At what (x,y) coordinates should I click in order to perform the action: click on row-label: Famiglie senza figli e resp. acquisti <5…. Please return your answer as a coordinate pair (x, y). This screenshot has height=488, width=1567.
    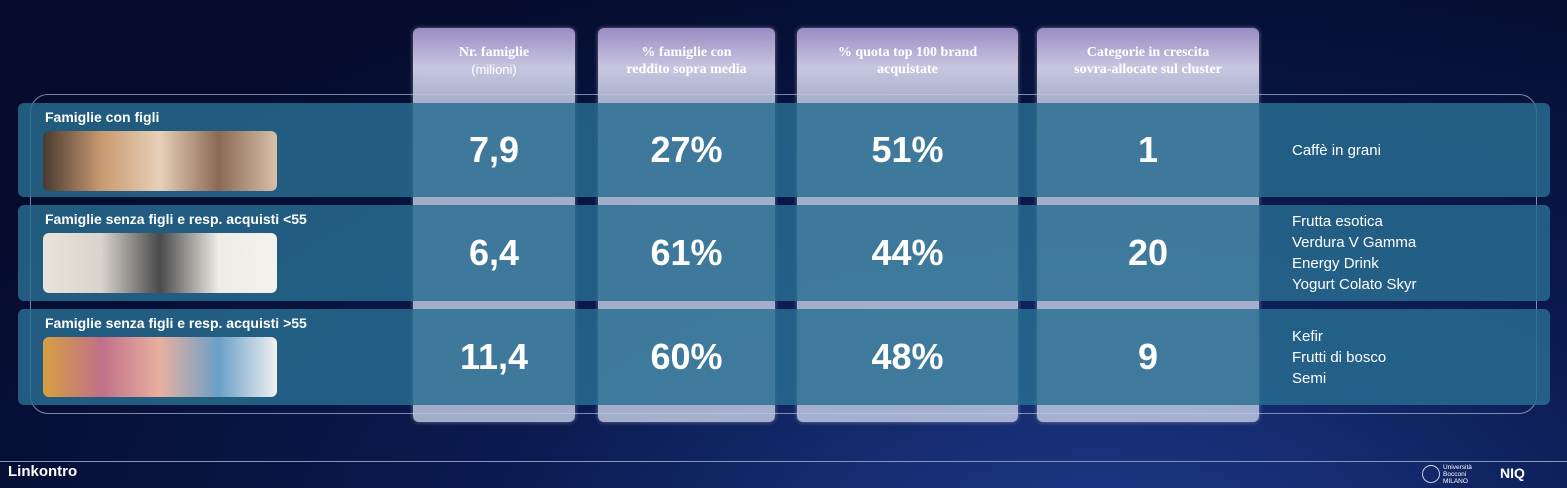
    Looking at the image, I should click on (176, 219).